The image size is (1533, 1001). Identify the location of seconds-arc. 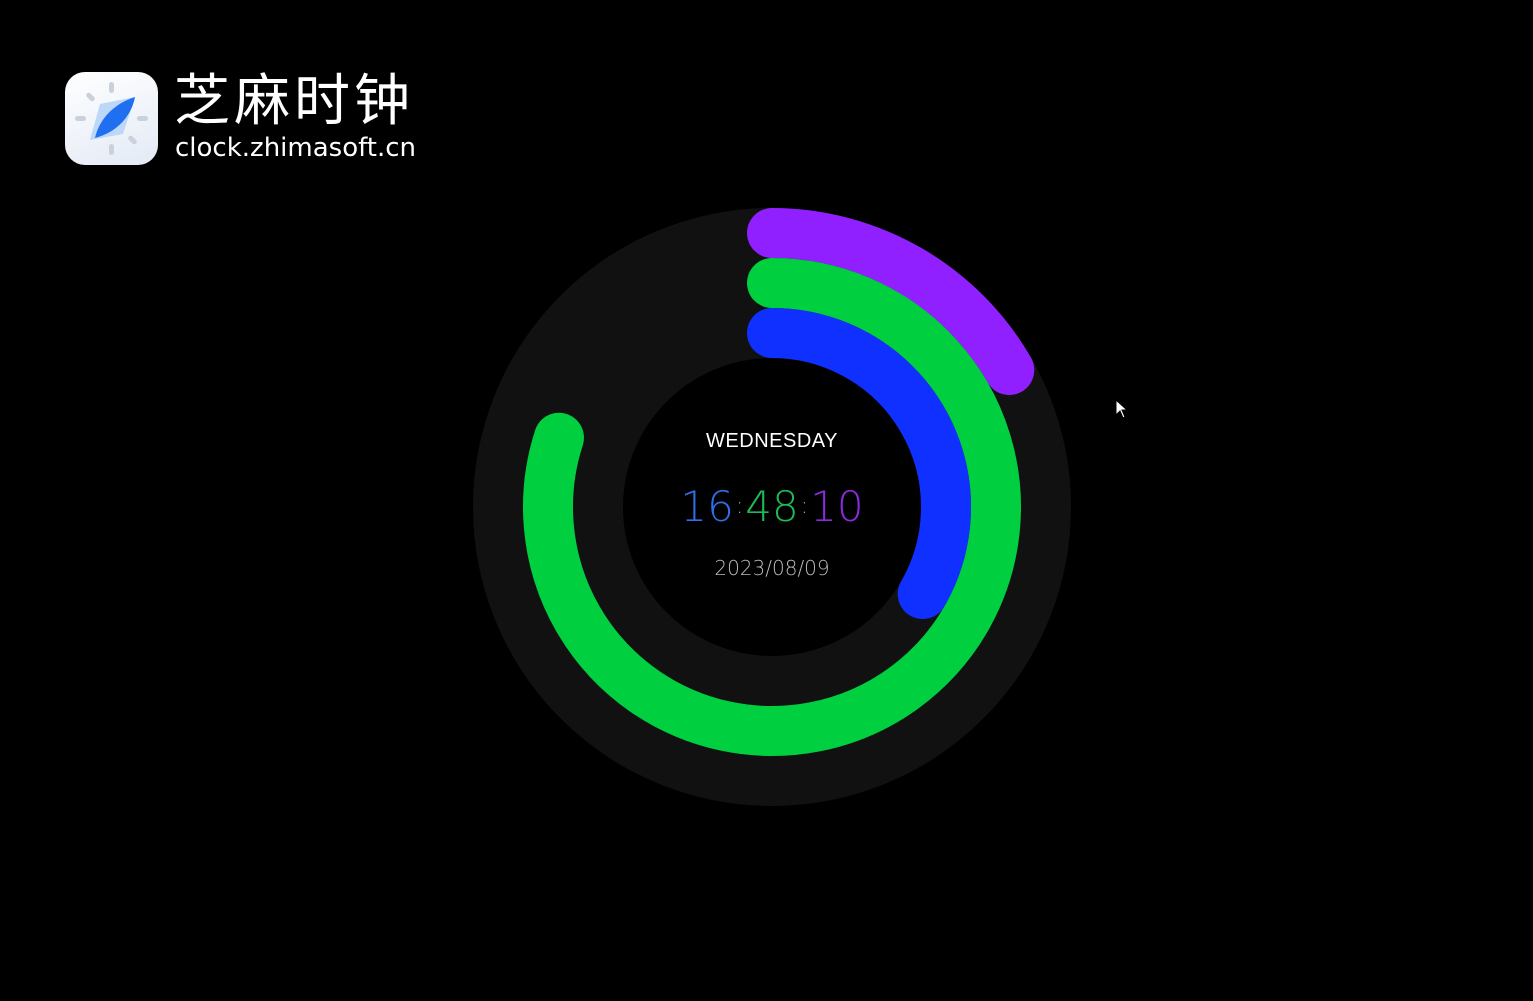
(891, 301).